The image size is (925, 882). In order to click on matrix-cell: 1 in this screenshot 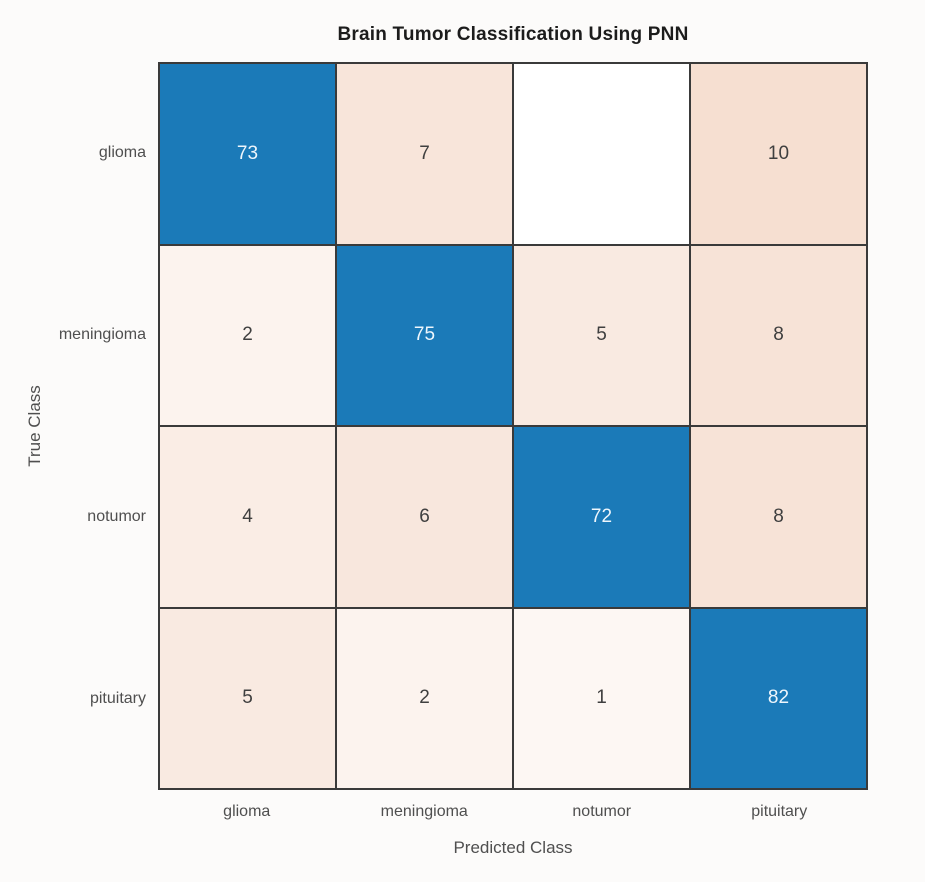, I will do `click(601, 698)`.